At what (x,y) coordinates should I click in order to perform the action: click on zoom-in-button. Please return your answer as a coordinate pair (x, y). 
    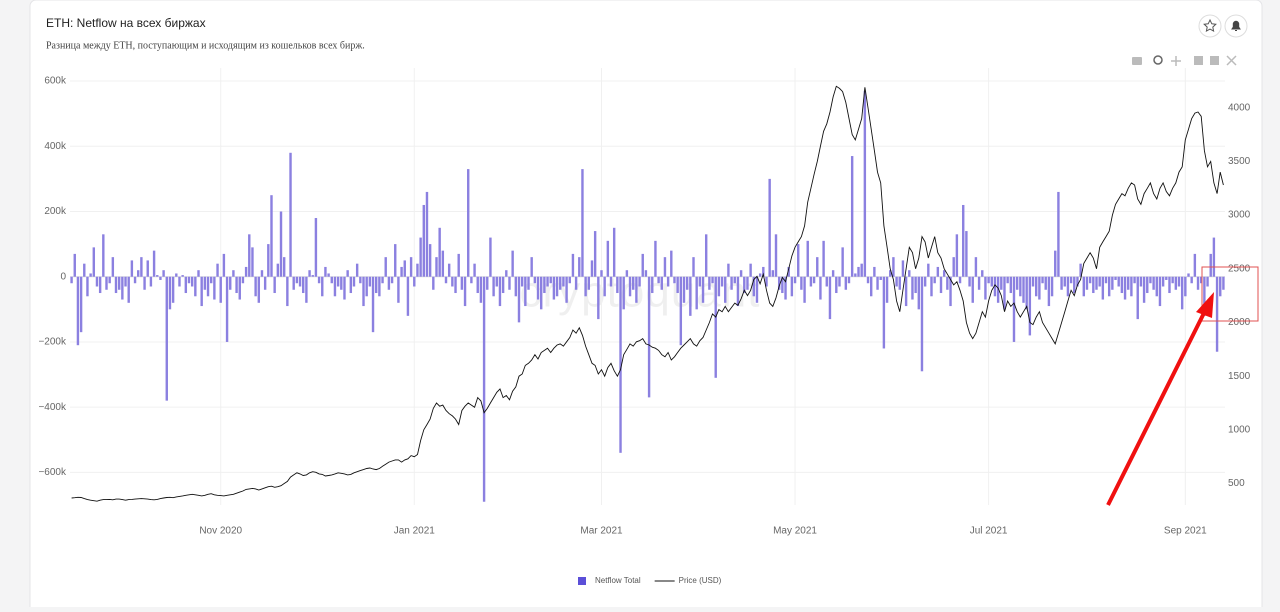
    Looking at the image, I should click on (1198, 60).